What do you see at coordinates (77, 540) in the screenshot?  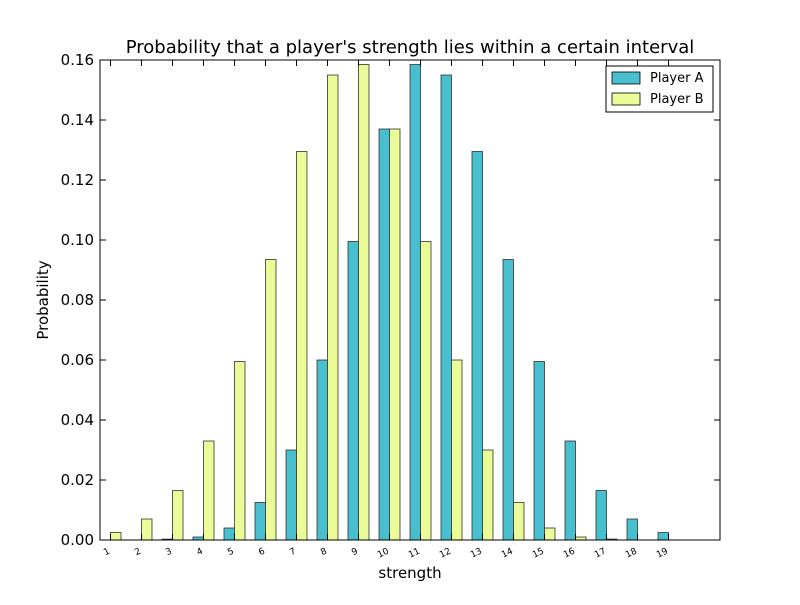 I see `y-tick-label: 0.00` at bounding box center [77, 540].